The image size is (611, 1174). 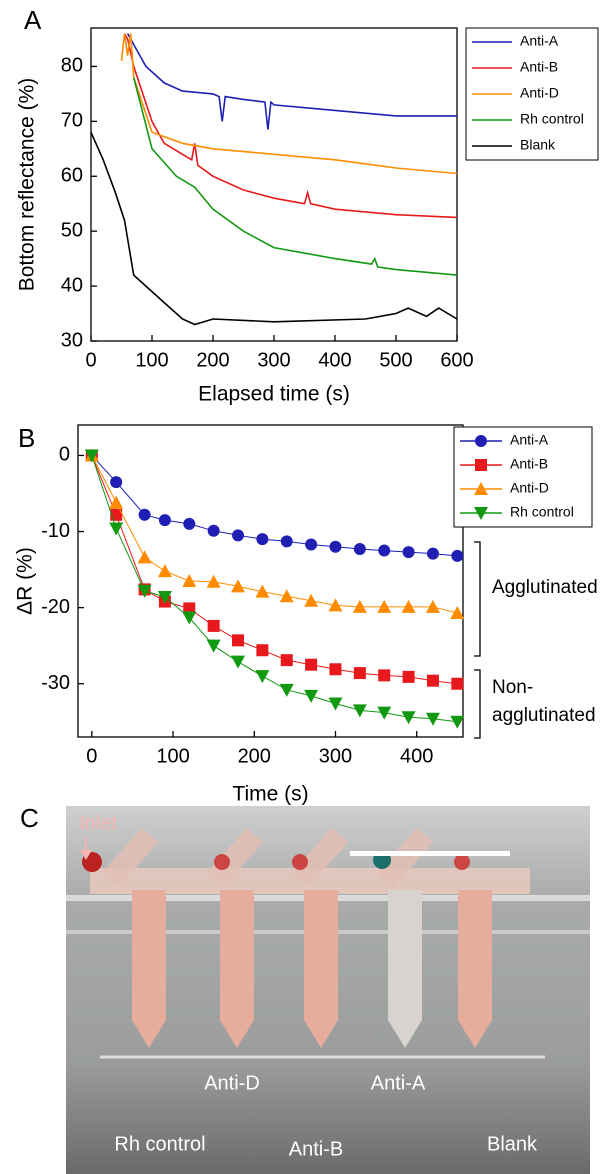 What do you see at coordinates (25, 581) in the screenshot?
I see `y-axis-label: ΔR (%)` at bounding box center [25, 581].